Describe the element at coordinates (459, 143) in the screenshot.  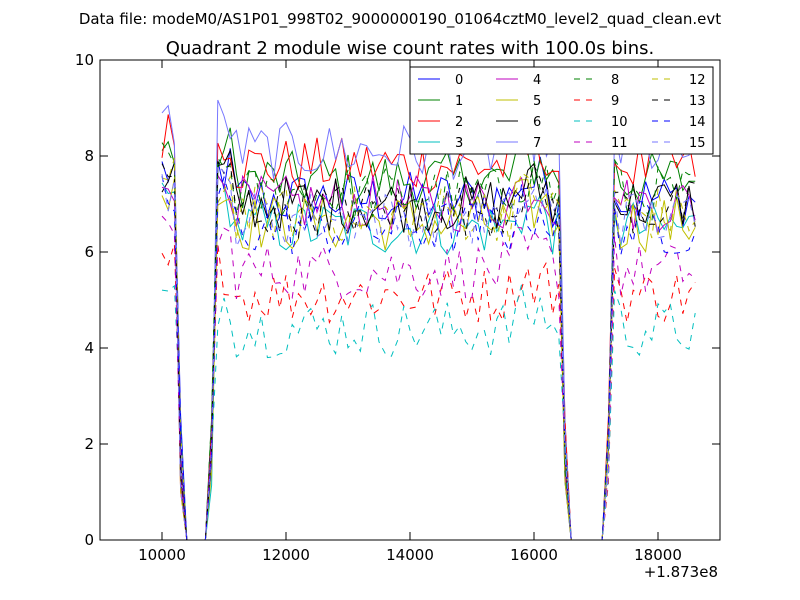
I see `legend-label-3: 3` at that location.